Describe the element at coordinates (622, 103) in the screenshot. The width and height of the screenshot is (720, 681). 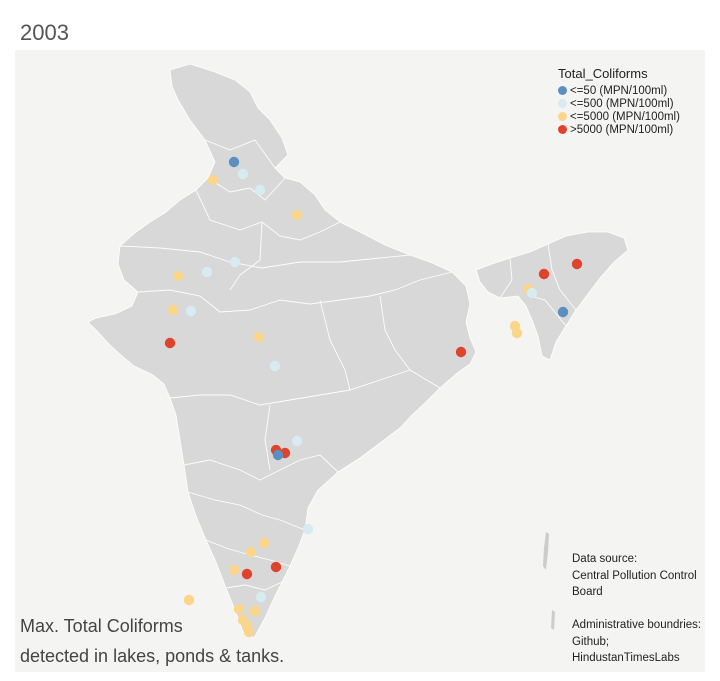
I see `legend-label: <=500 (MPN/100ml)` at that location.